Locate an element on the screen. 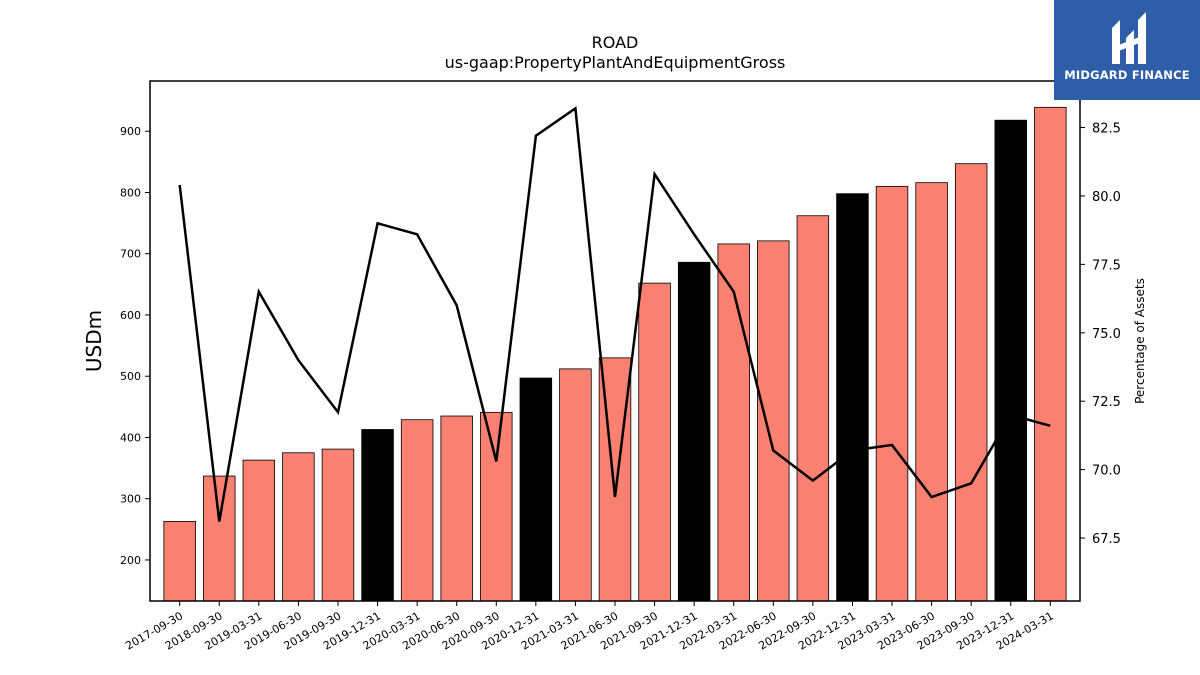 This screenshot has width=1200, height=675. y-axis-right-label: Percentage of Assets is located at coordinates (1140, 341).